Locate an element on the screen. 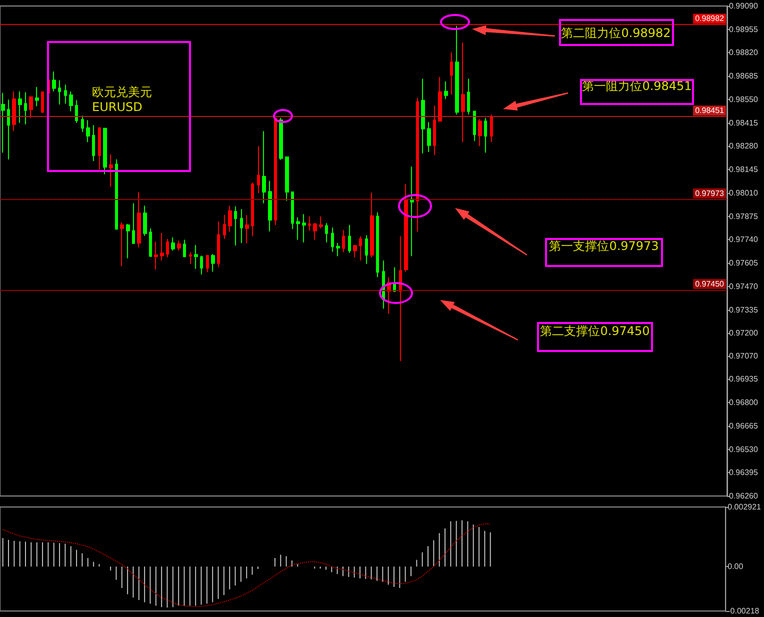 Image resolution: width=764 pixels, height=617 pixels. y-tick-label: 0.97875 is located at coordinates (743, 216).